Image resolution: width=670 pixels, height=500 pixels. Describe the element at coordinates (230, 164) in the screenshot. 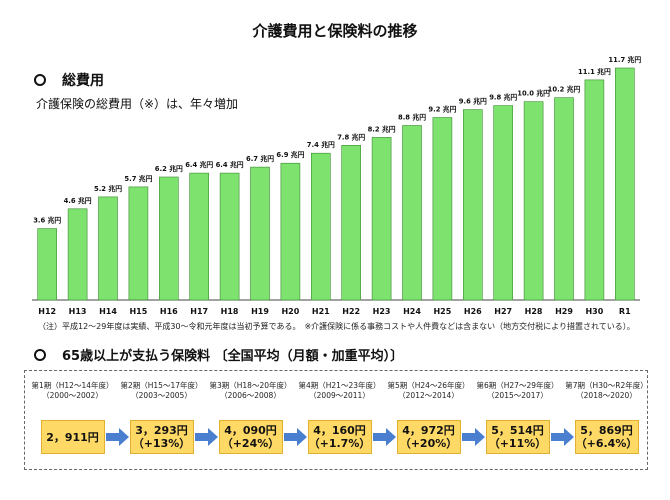

I see `data-label-H18: 6.4 兆円` at that location.